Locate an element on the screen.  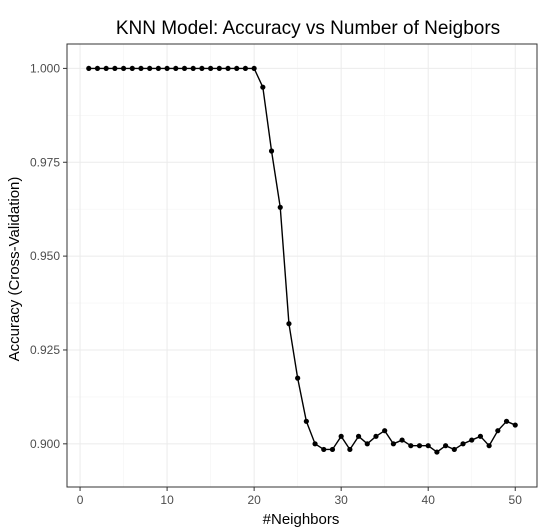
x-tick-label: 40 is located at coordinates (429, 500).